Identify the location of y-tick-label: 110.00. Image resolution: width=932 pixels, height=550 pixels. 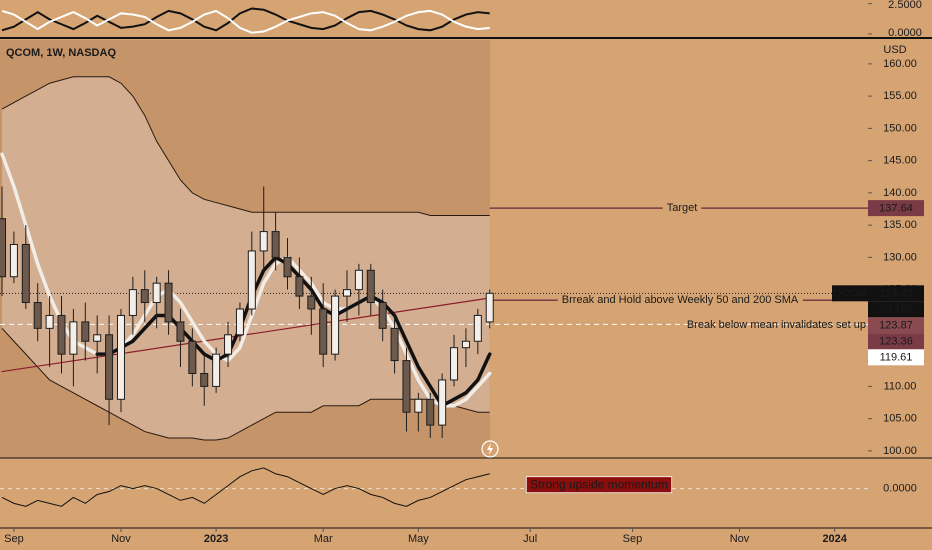
(900, 386).